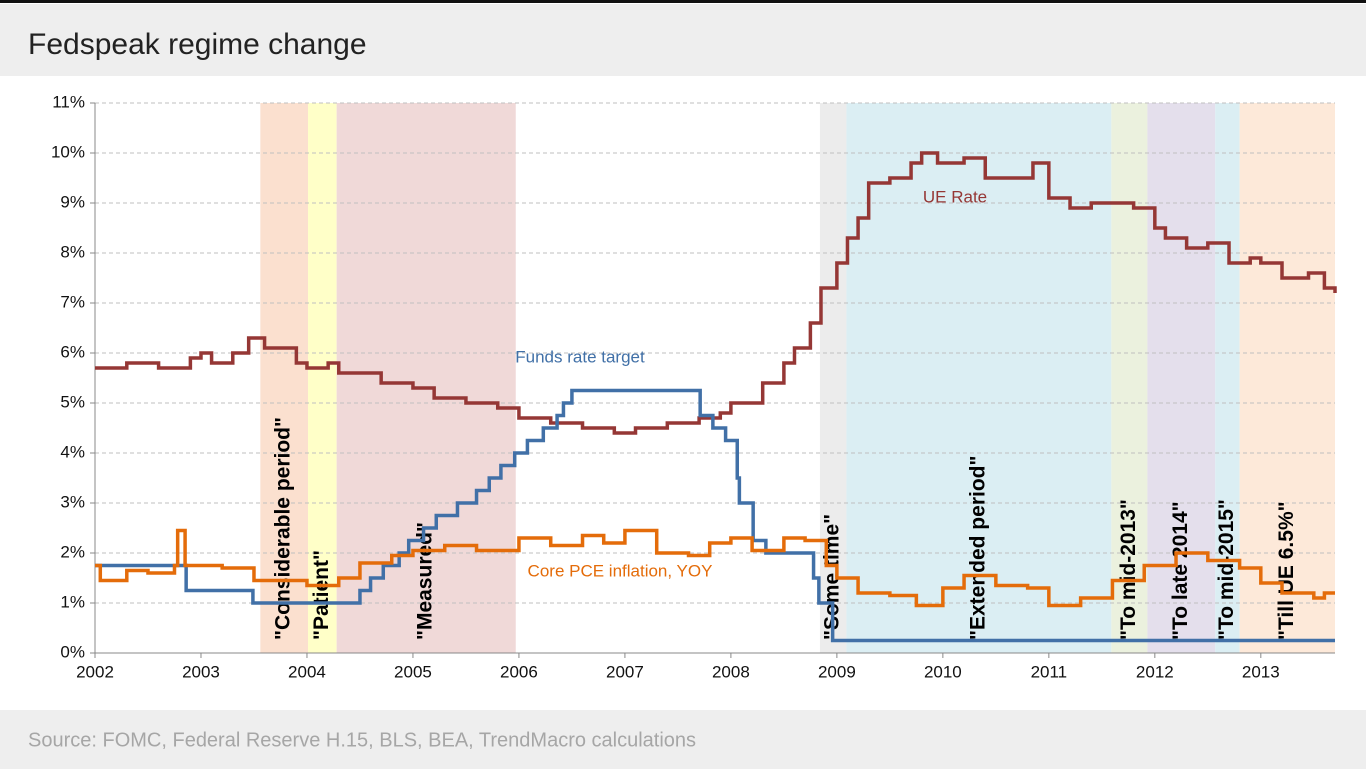 The width and height of the screenshot is (1366, 769). What do you see at coordinates (683, 40) in the screenshot?
I see `title-bar` at bounding box center [683, 40].